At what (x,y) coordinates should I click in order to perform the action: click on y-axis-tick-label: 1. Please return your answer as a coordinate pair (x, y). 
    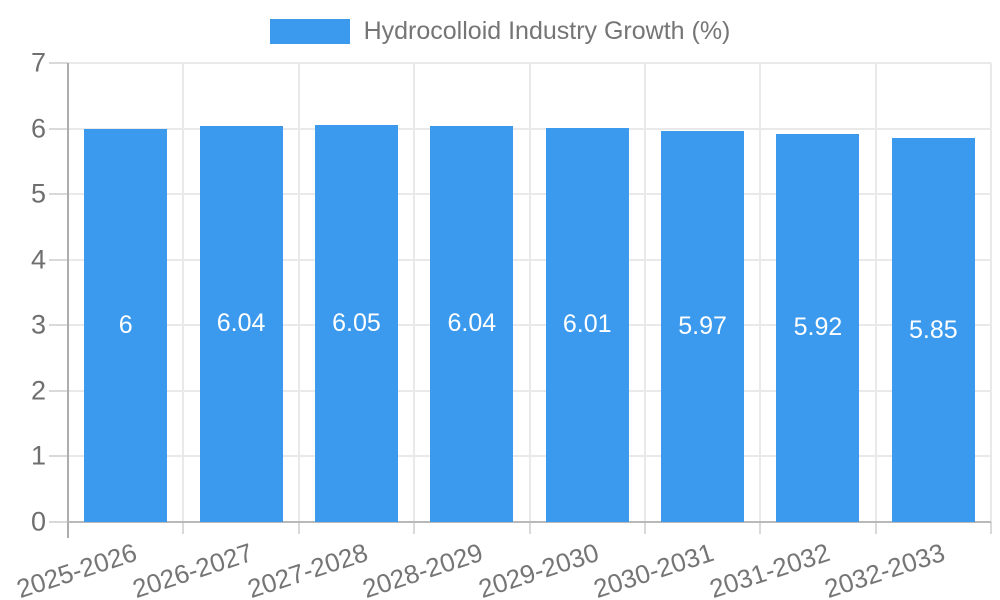
    Looking at the image, I should click on (38, 455).